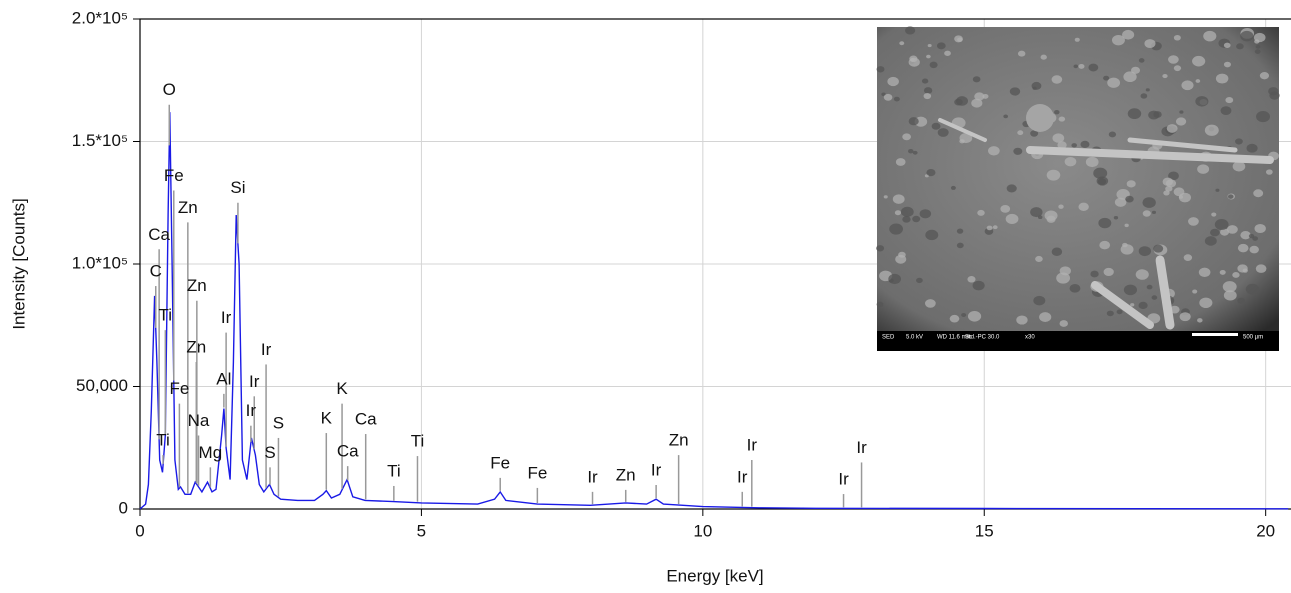 This screenshot has height=593, width=1291. I want to click on annotation-label: Zn, so click(626, 474).